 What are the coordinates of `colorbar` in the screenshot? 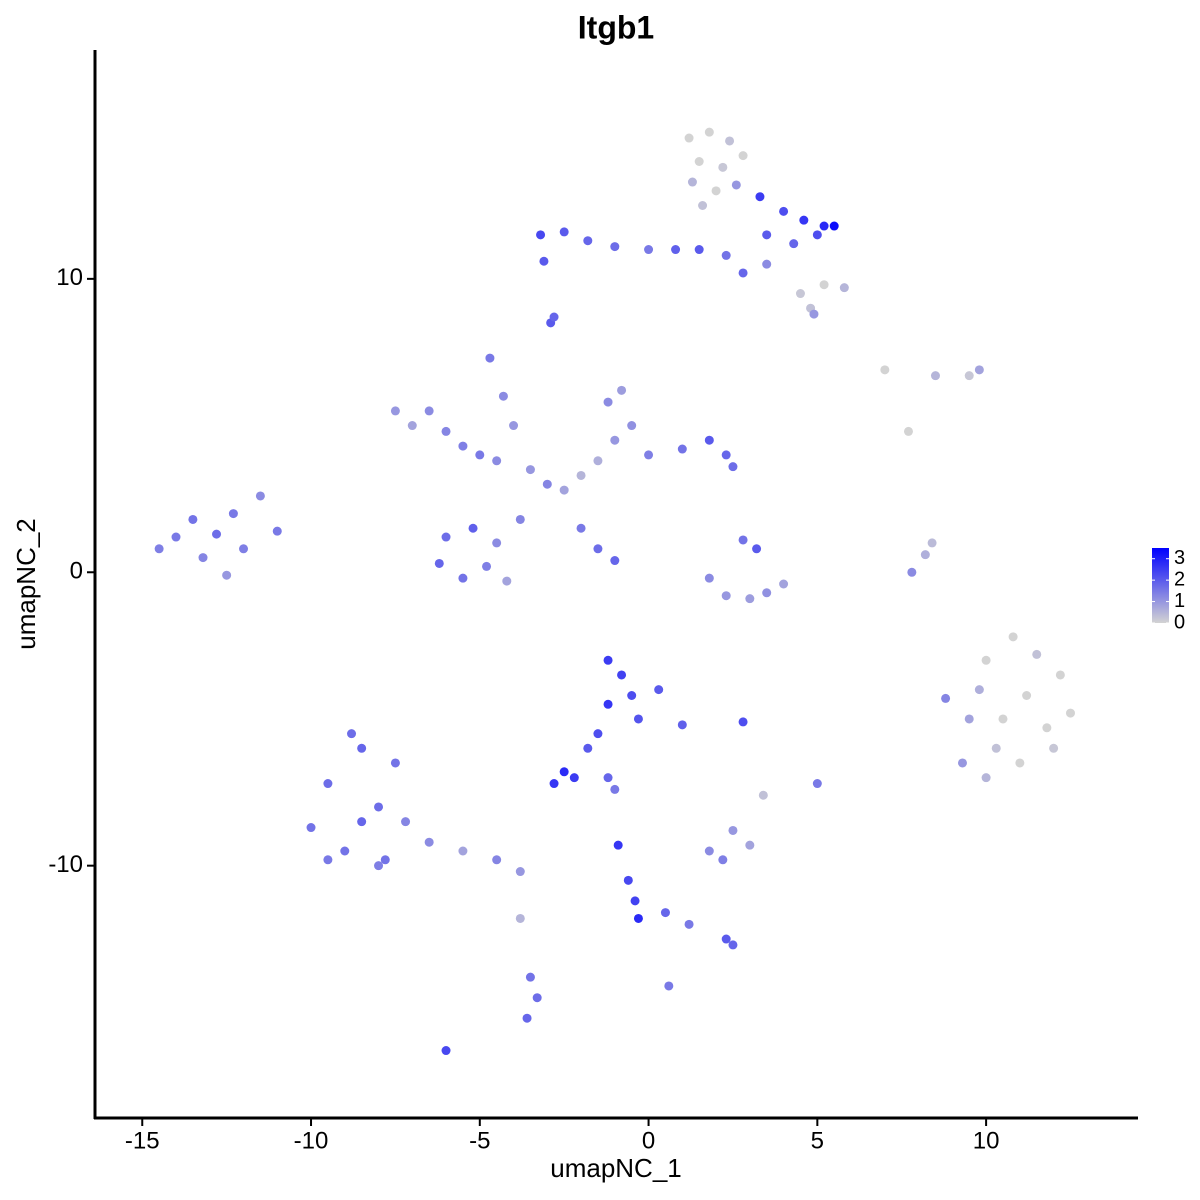 It's located at (1160, 585).